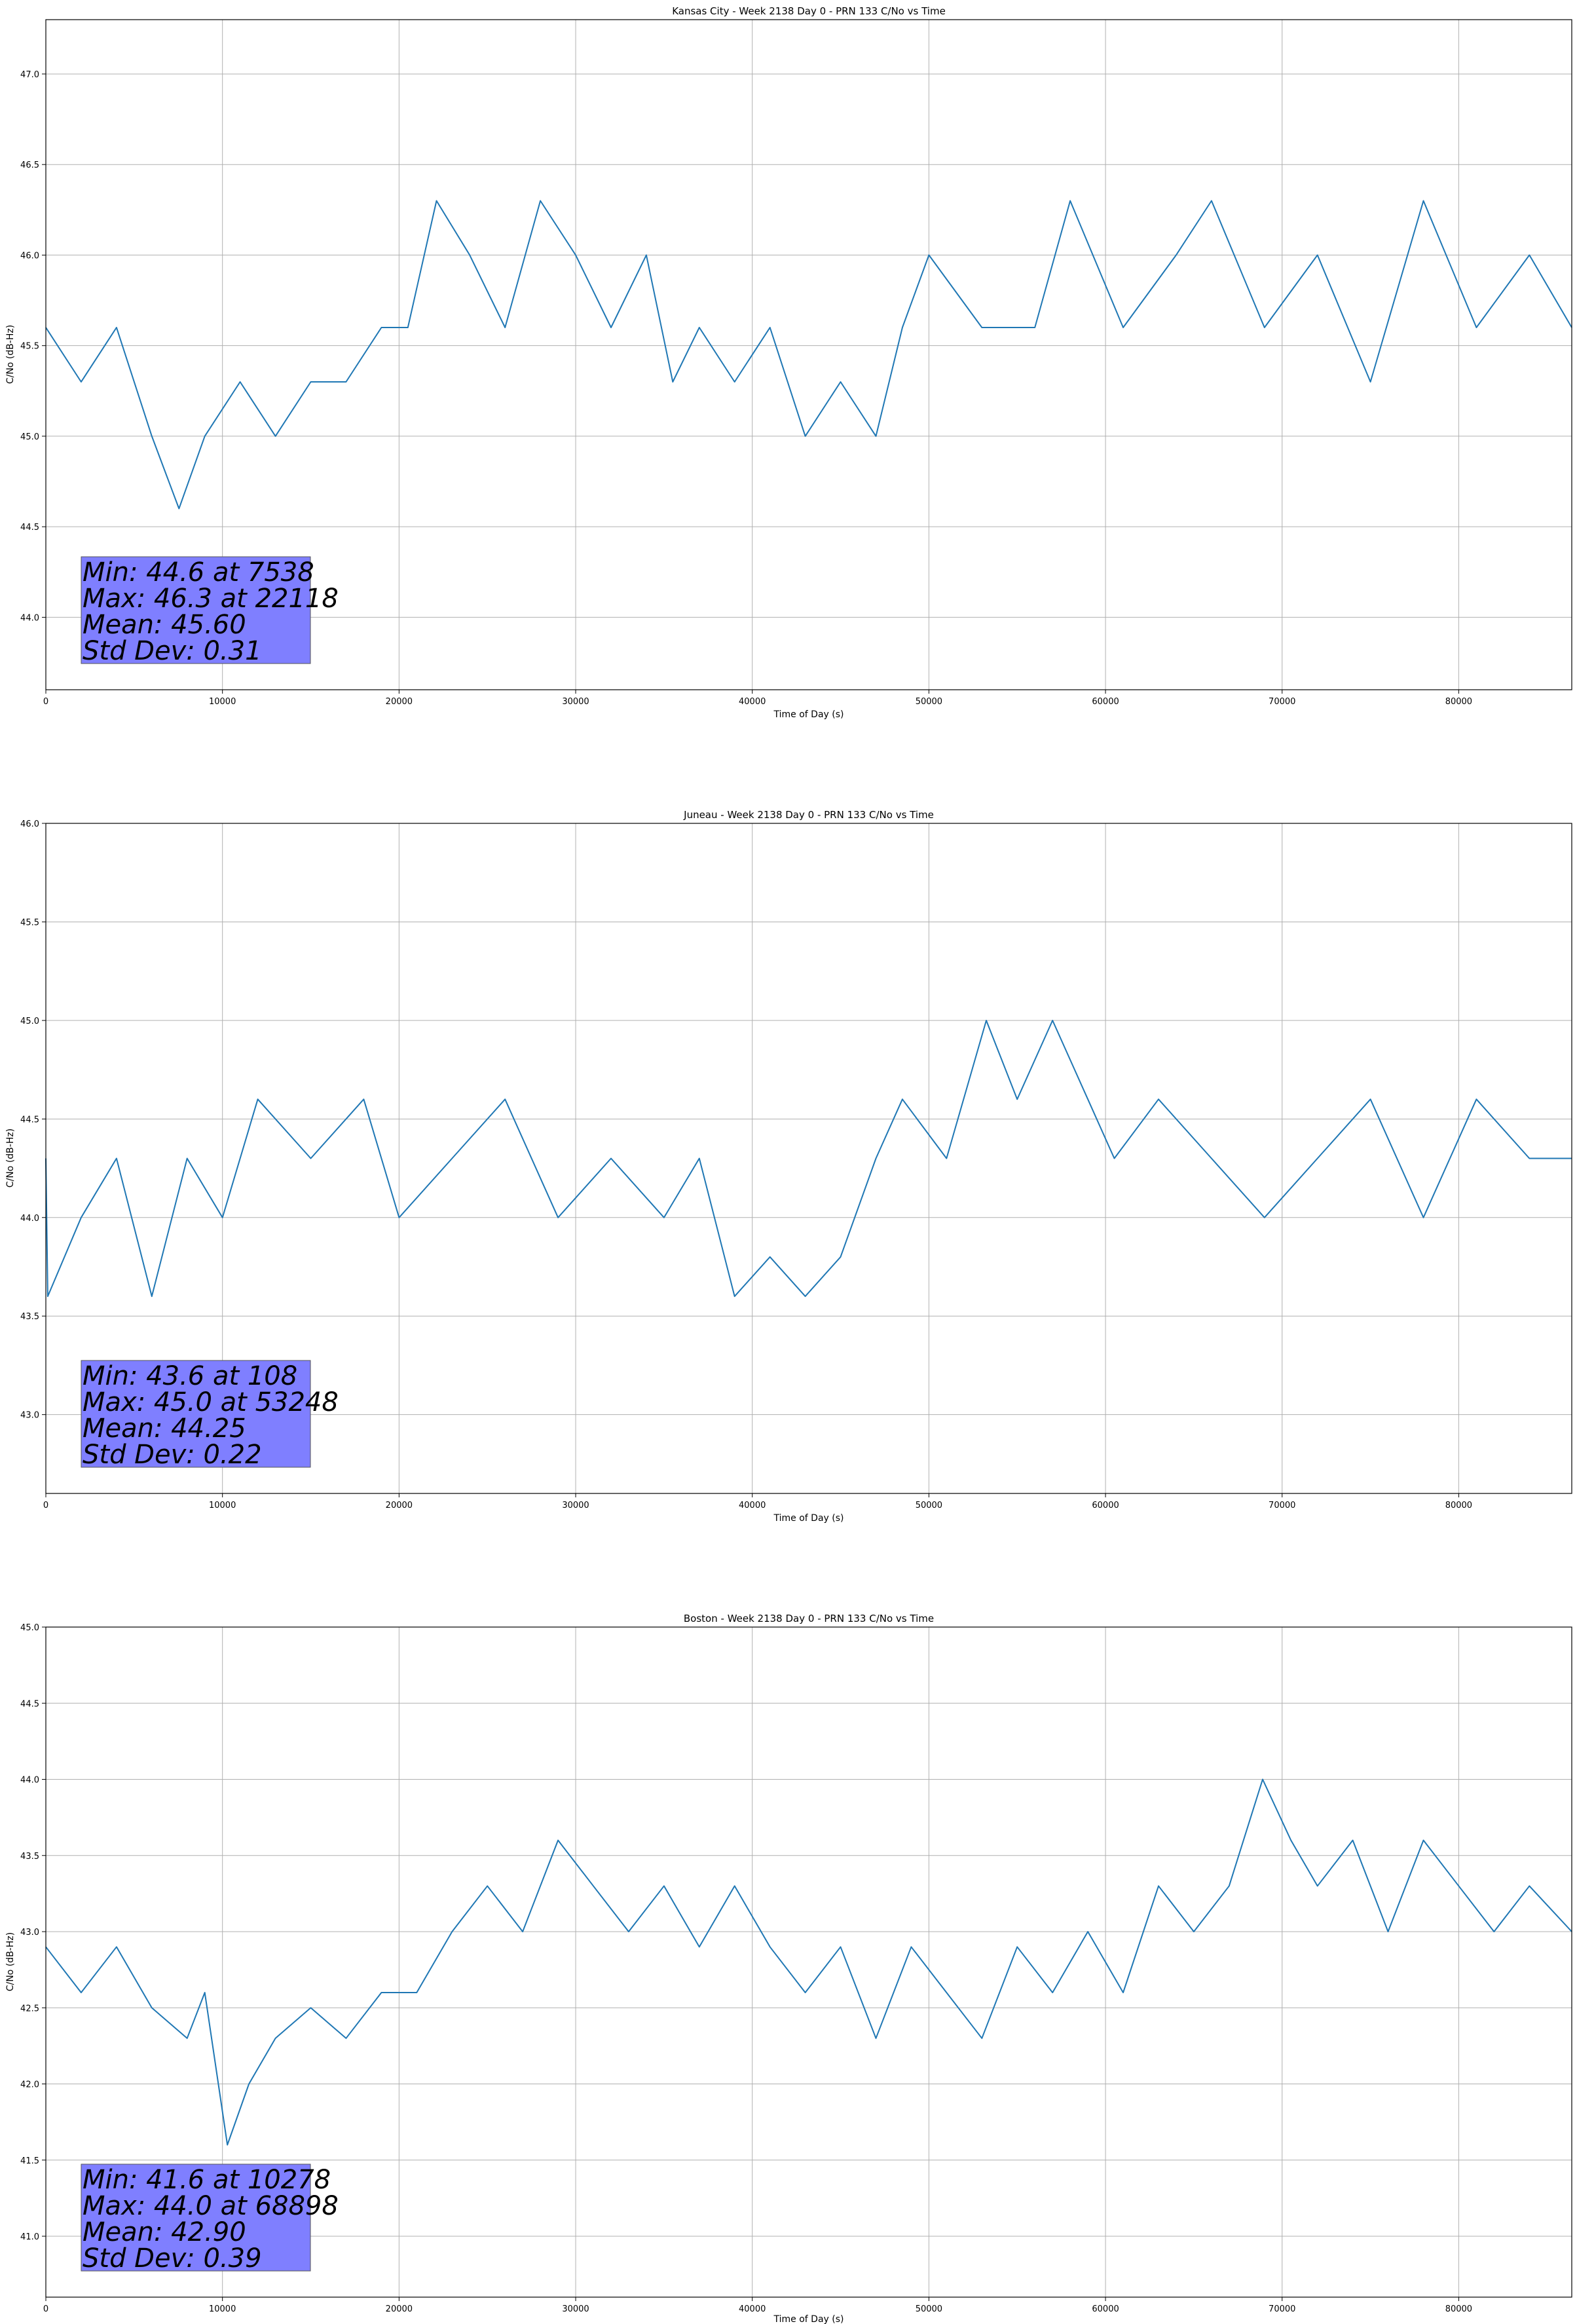 This screenshot has height=2324, width=1577. Describe the element at coordinates (207, 2180) in the screenshot. I see `stat-min: Min: 41.6 at 10278` at that location.